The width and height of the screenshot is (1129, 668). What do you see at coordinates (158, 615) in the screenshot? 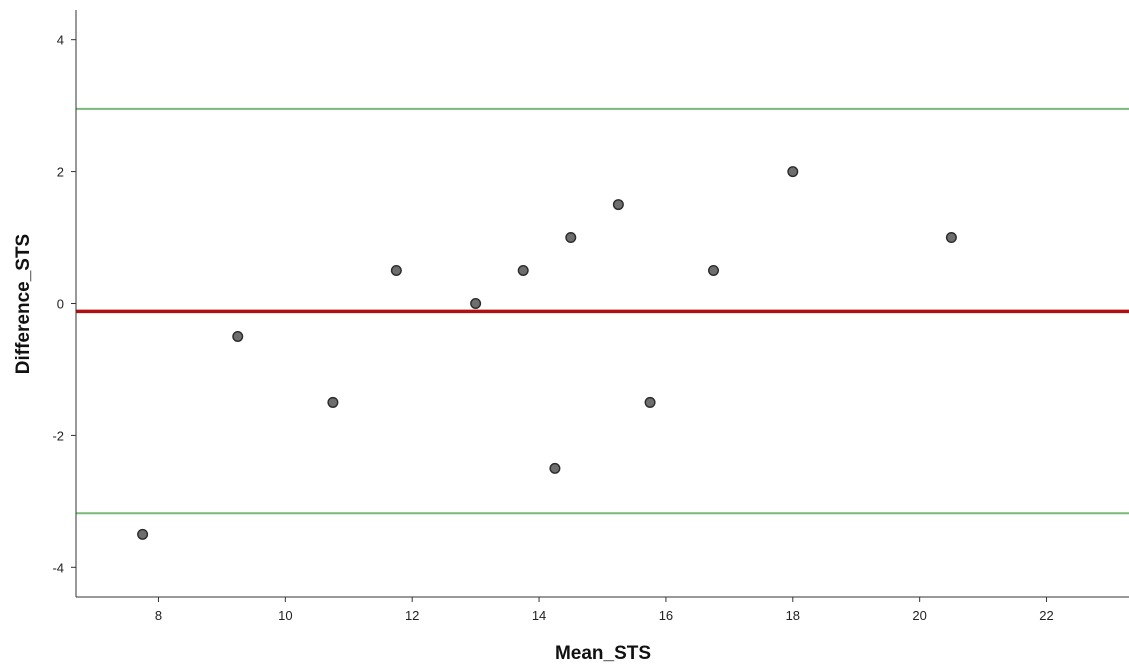
I see `x-tick-label: 8` at bounding box center [158, 615].